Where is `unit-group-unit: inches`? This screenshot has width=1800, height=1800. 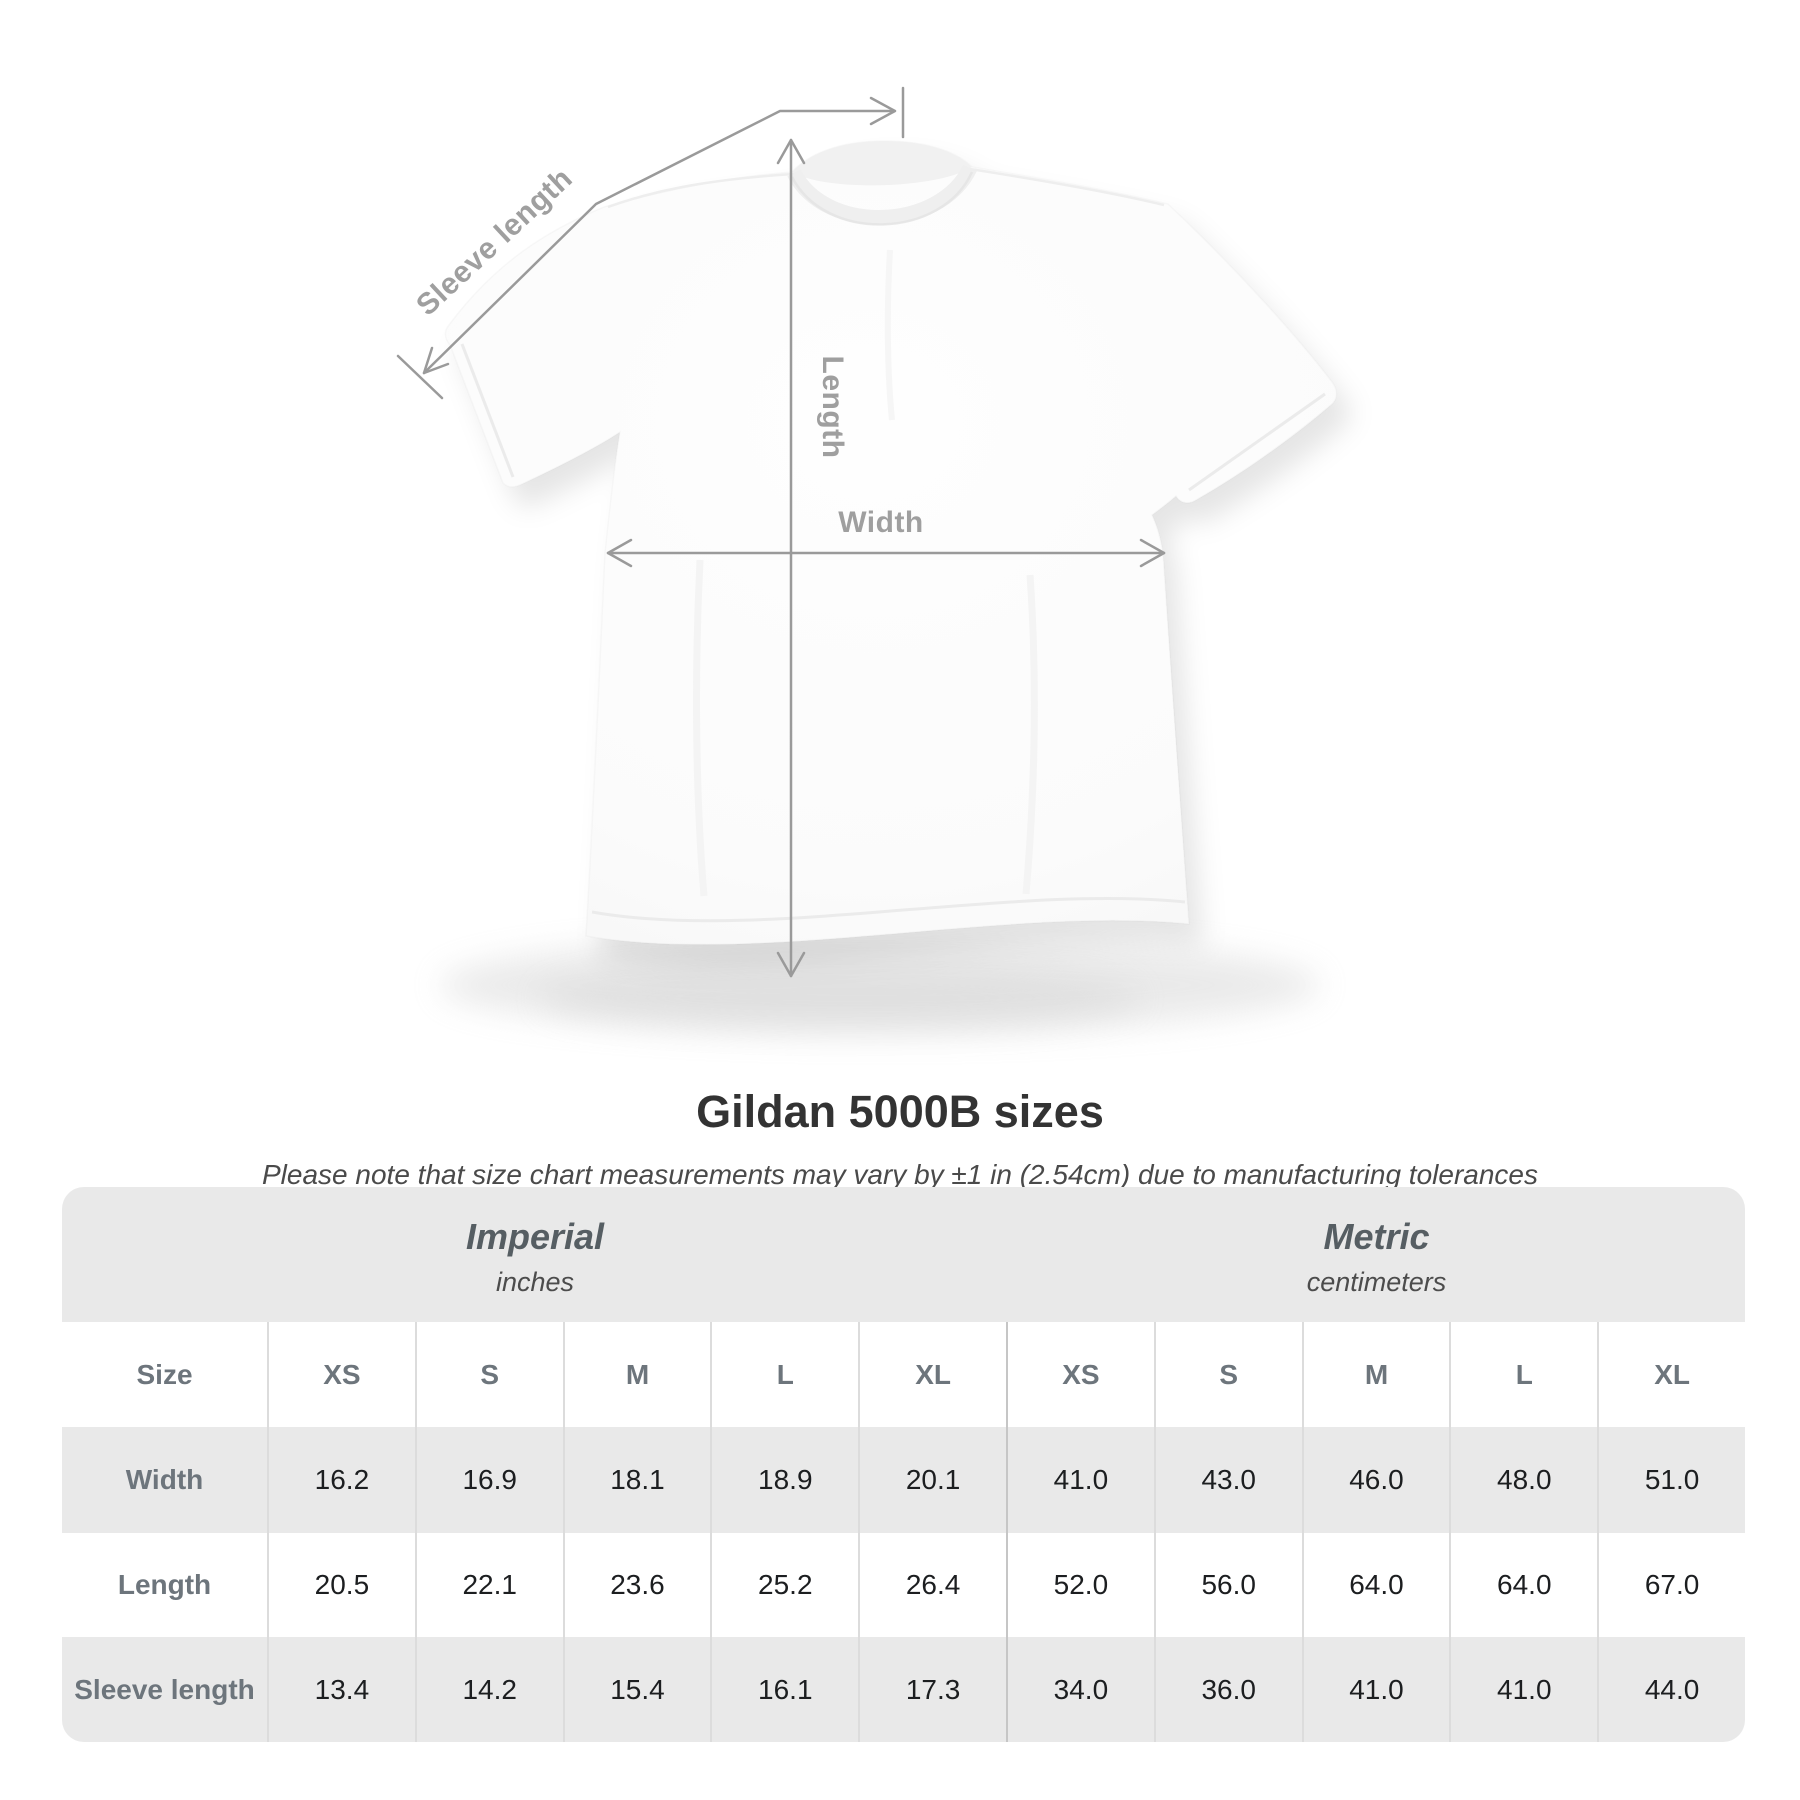
unit-group-unit: inches is located at coordinates (535, 1281).